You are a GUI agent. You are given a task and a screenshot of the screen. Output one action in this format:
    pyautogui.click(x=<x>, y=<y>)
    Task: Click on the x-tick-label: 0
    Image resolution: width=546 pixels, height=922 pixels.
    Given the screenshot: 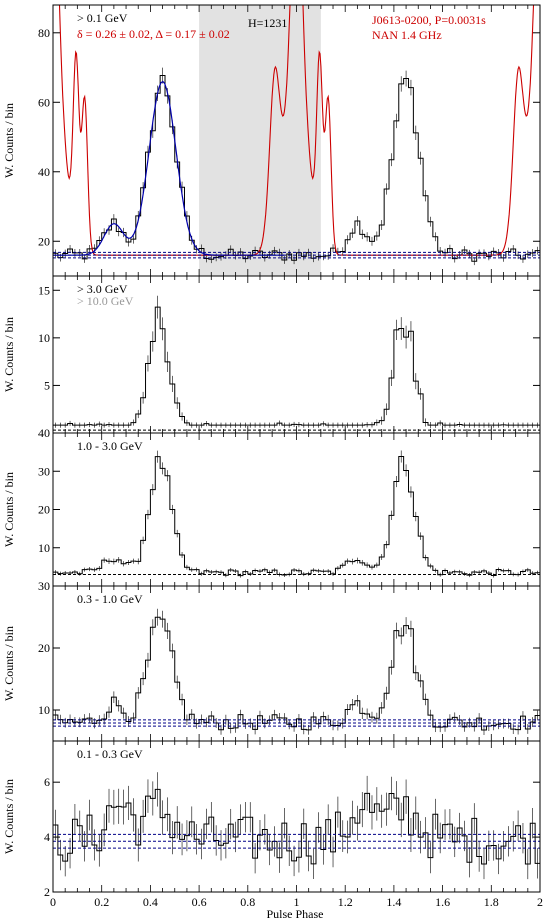 What is the action you would take?
    pyautogui.click(x=53, y=902)
    